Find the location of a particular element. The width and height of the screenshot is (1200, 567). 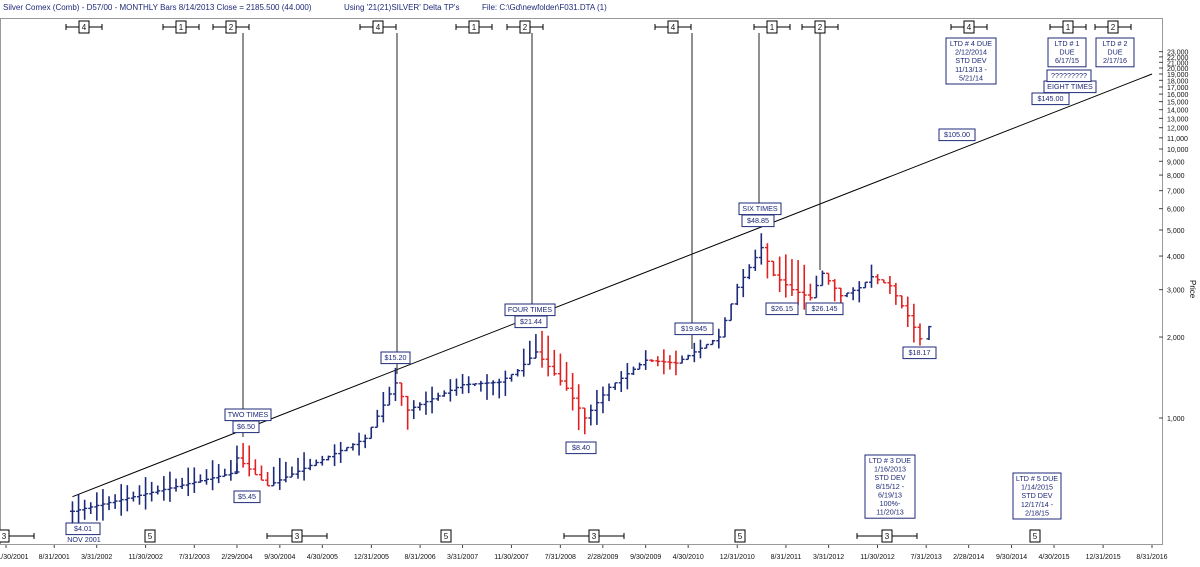

ltd-box-text: LTD # 5 DUE is located at coordinates (1037, 478).